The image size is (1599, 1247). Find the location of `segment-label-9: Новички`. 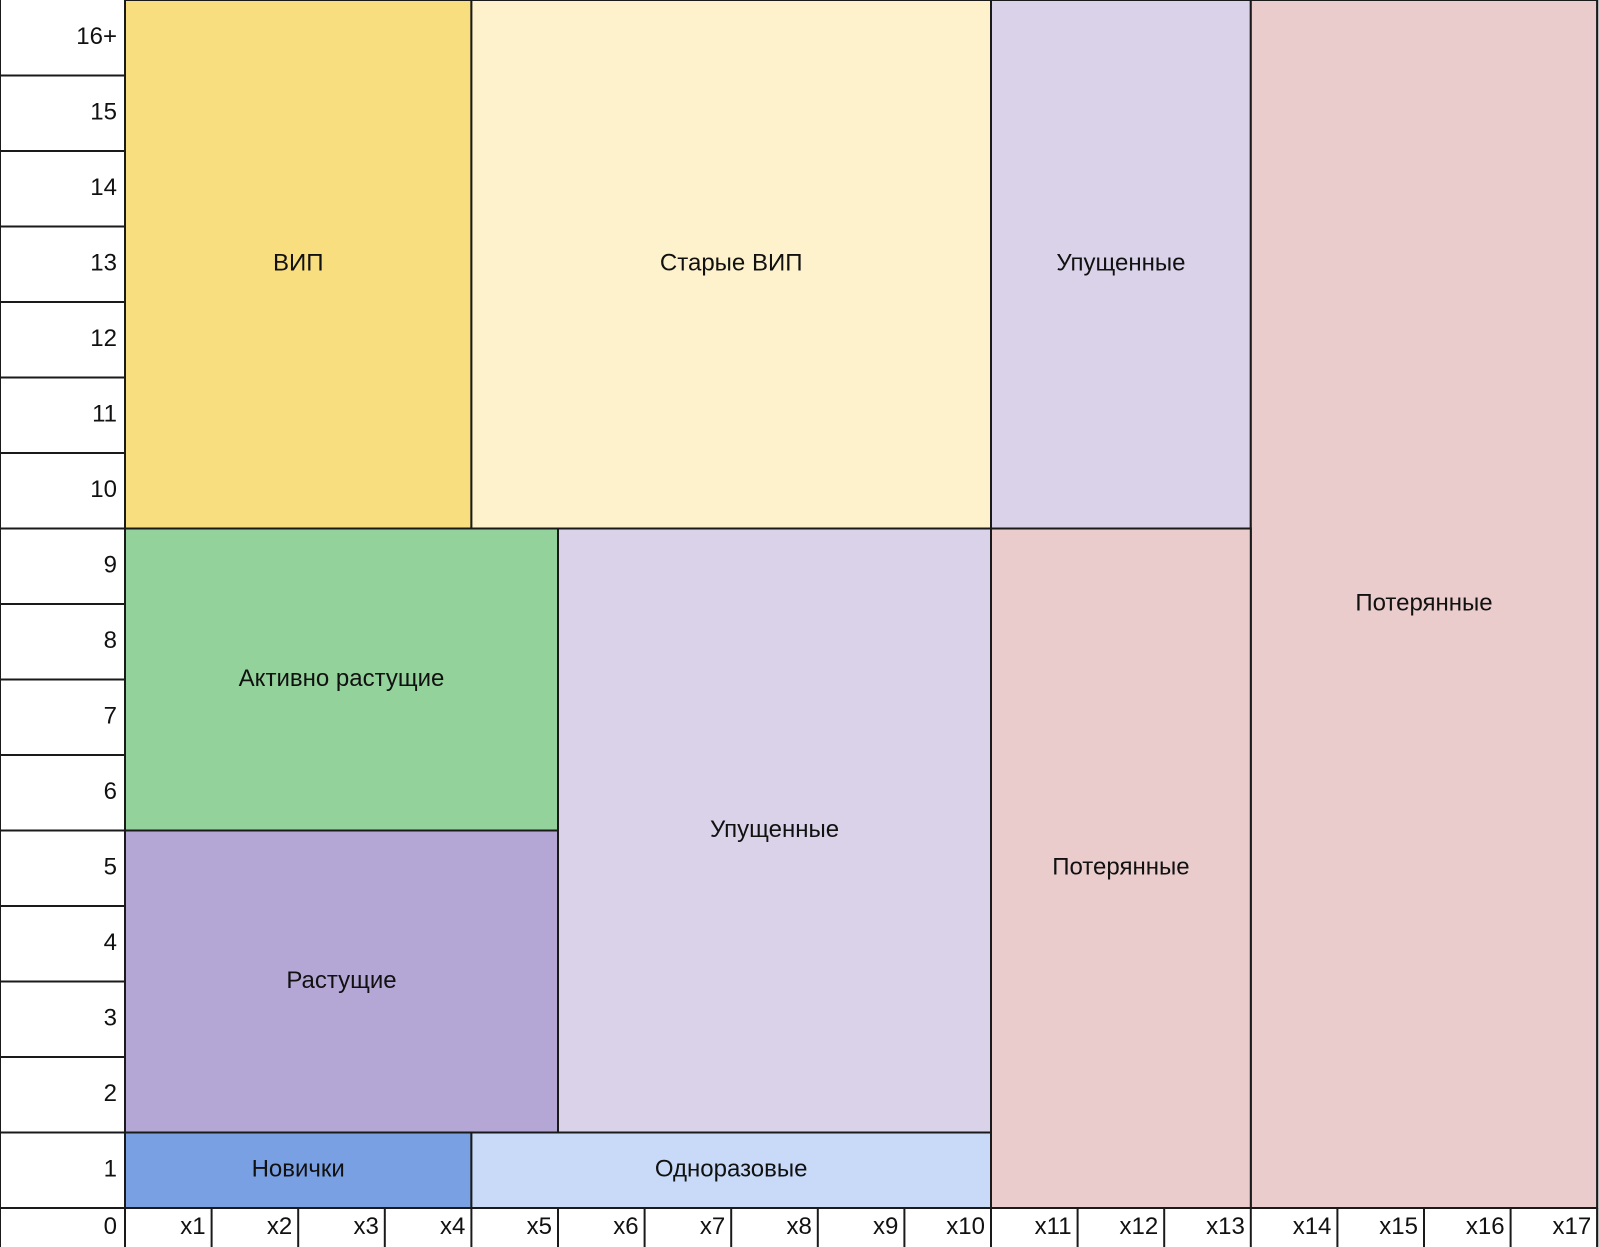

segment-label-9: Новички is located at coordinates (298, 1169).